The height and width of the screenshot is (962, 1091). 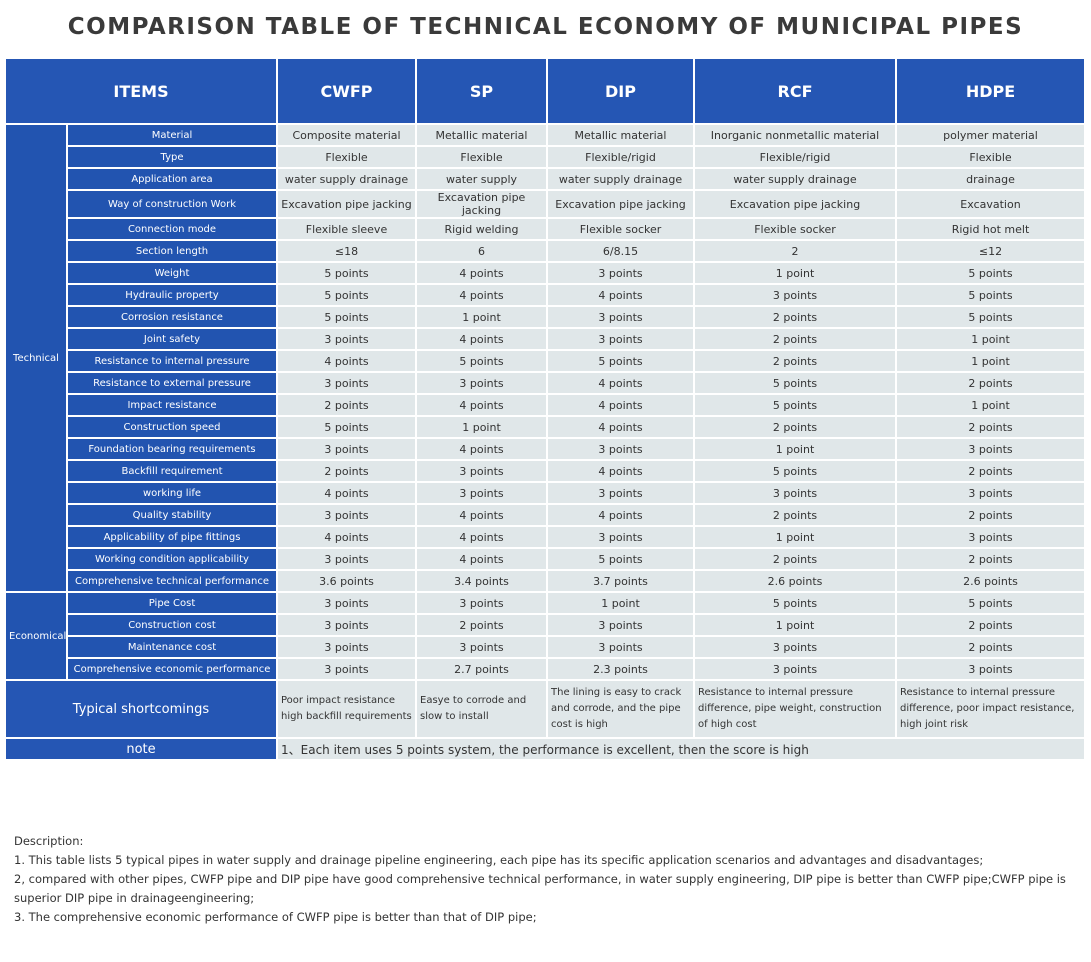 I want to click on shortcomings-label: Typical shortcomings, so click(x=141, y=709).